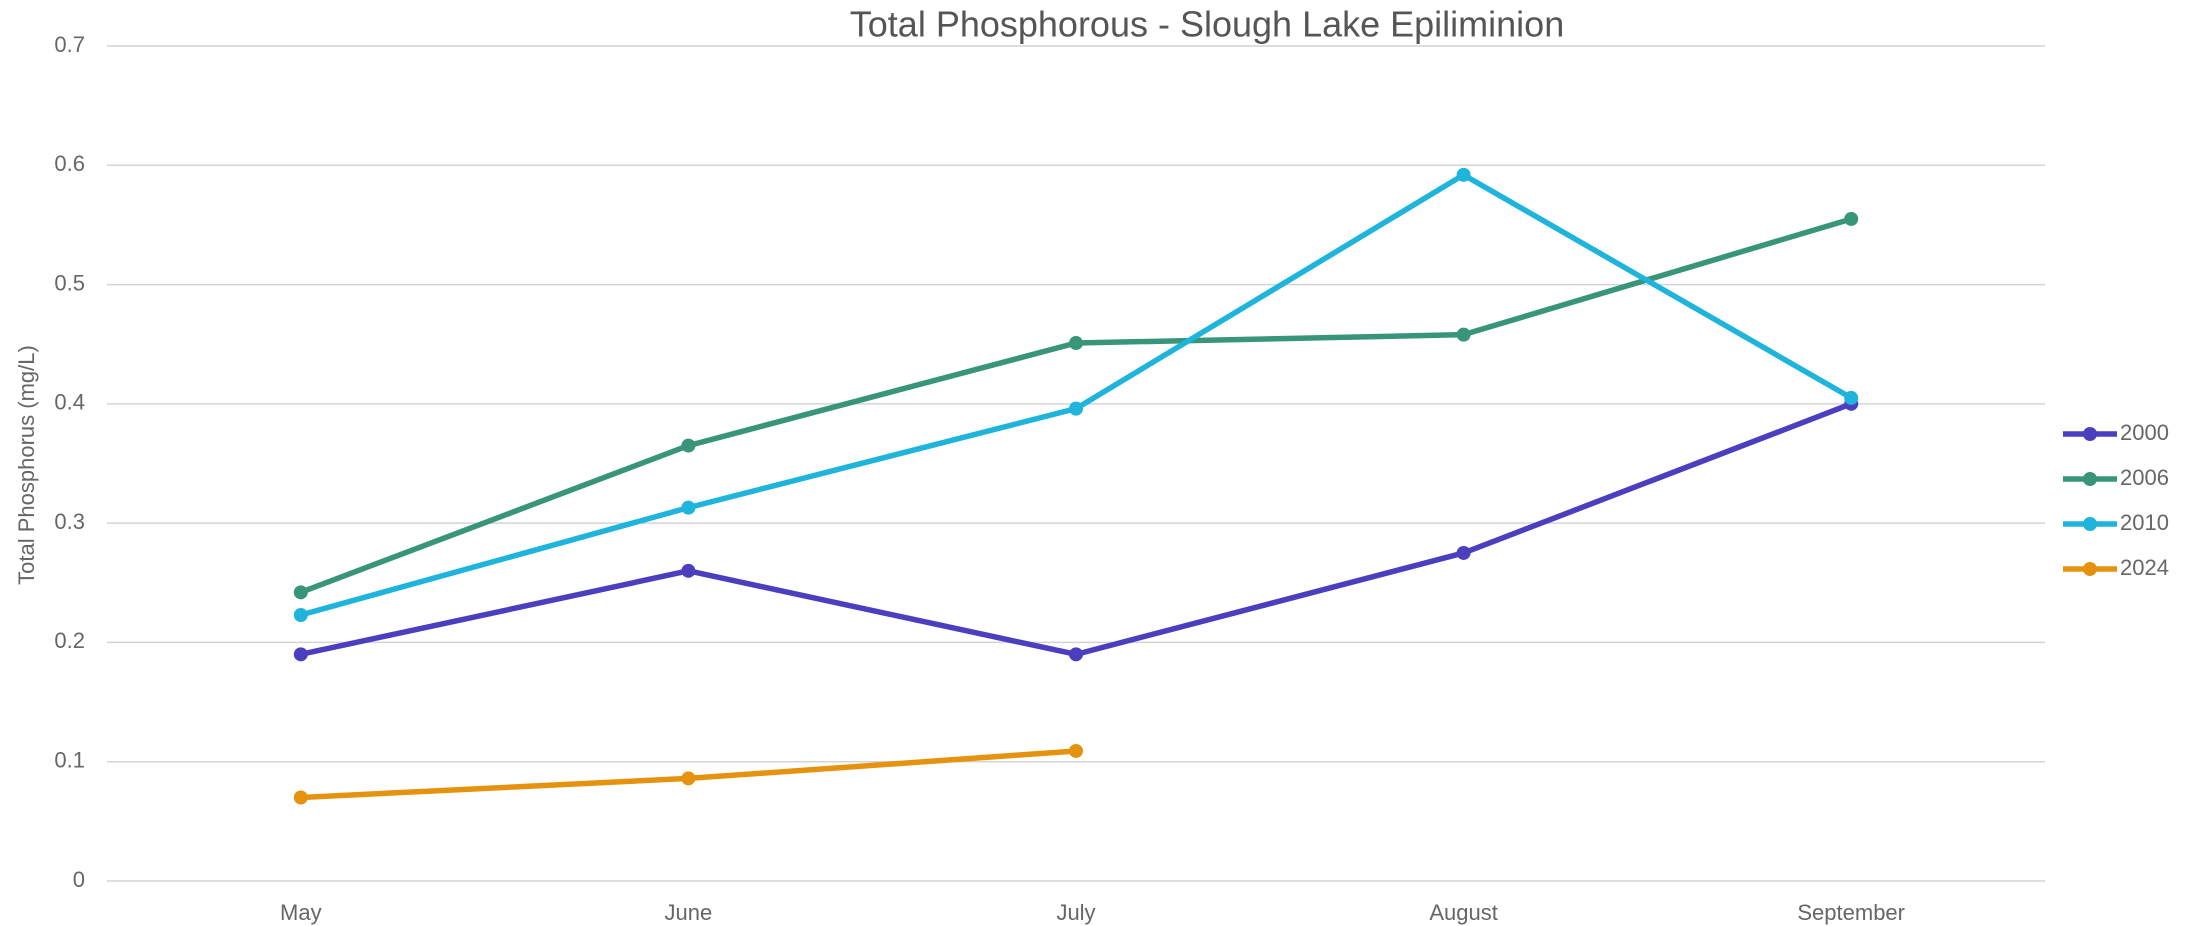  What do you see at coordinates (69, 521) in the screenshot?
I see `y-tick-label: 0.3` at bounding box center [69, 521].